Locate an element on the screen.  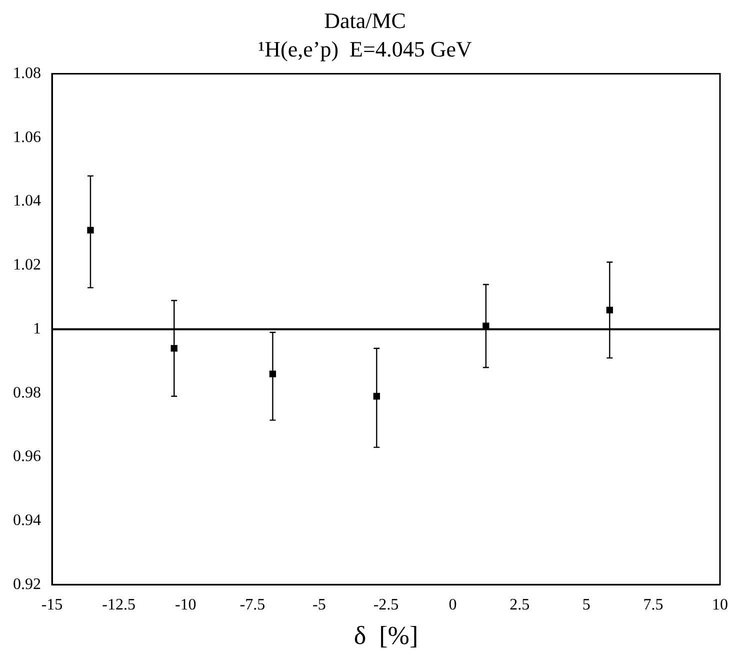
y-tick-label: 1.04 is located at coordinates (27, 201).